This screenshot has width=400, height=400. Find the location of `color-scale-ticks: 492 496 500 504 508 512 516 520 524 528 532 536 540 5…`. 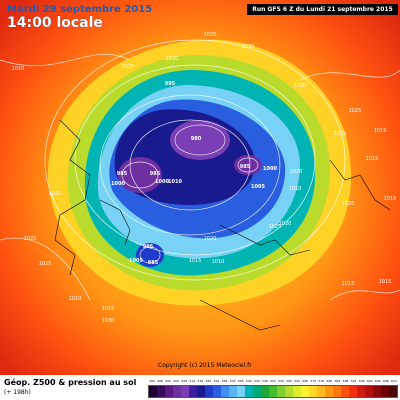

color-scale-ticks: 492 496 500 504 508 512 516 520 524 528 532 536 540 5… is located at coordinates (273, 381).